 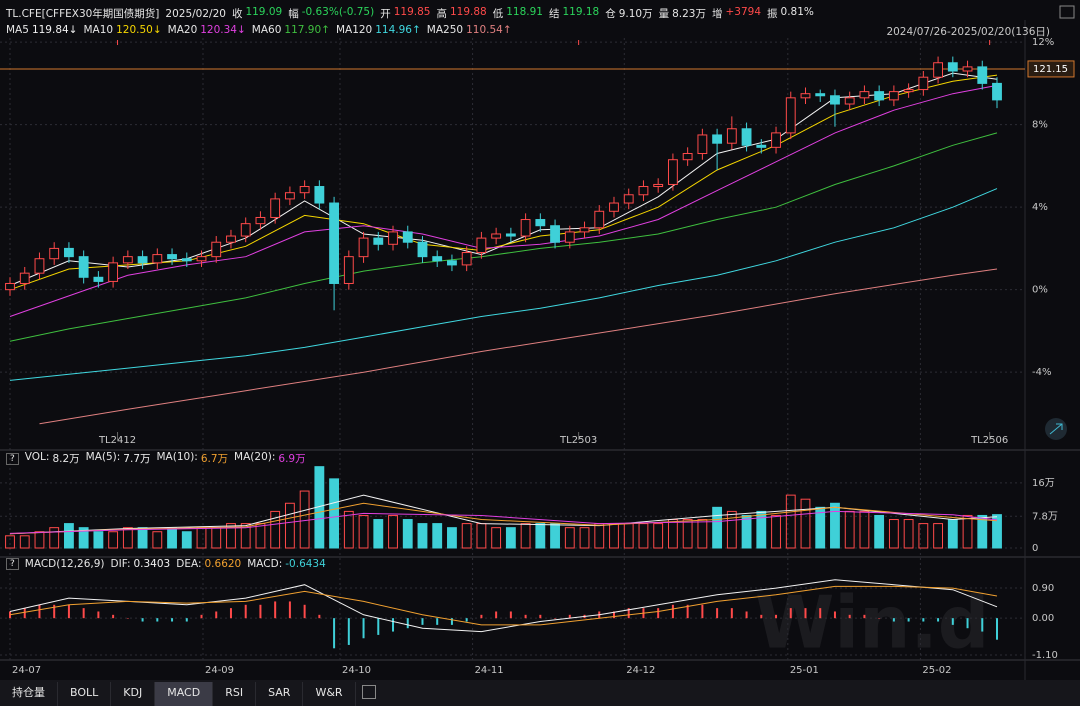 I want to click on tab: BOLL, so click(x=85, y=694).